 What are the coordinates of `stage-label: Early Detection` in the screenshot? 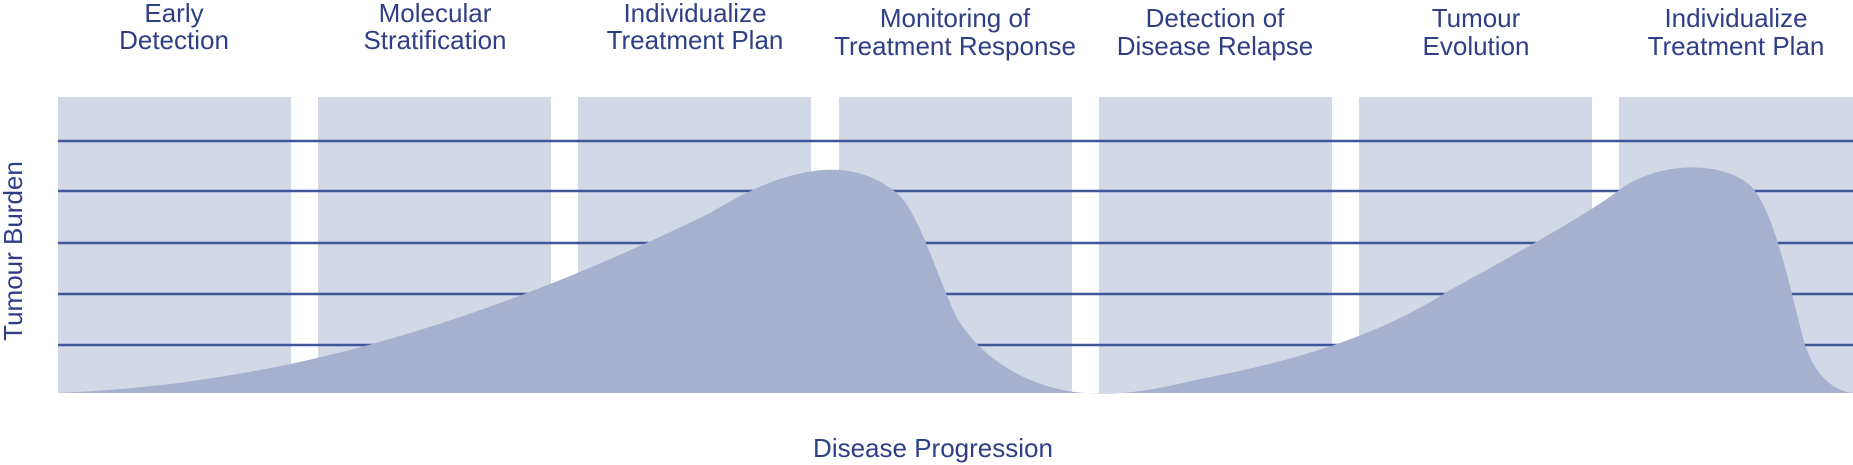 It's located at (174, 27).